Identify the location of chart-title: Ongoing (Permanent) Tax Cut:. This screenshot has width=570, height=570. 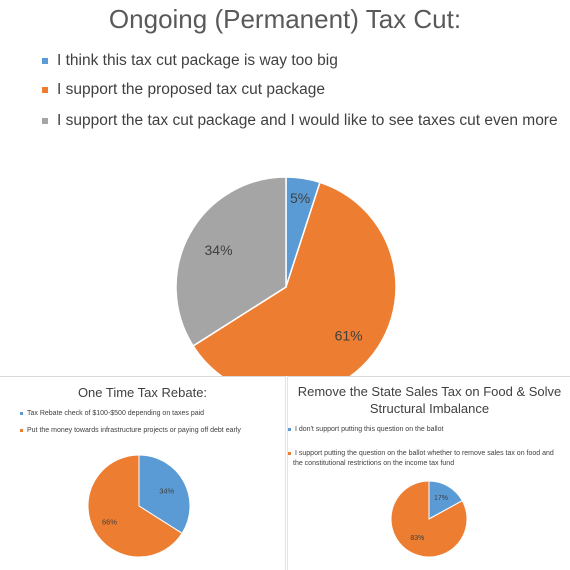
(285, 19).